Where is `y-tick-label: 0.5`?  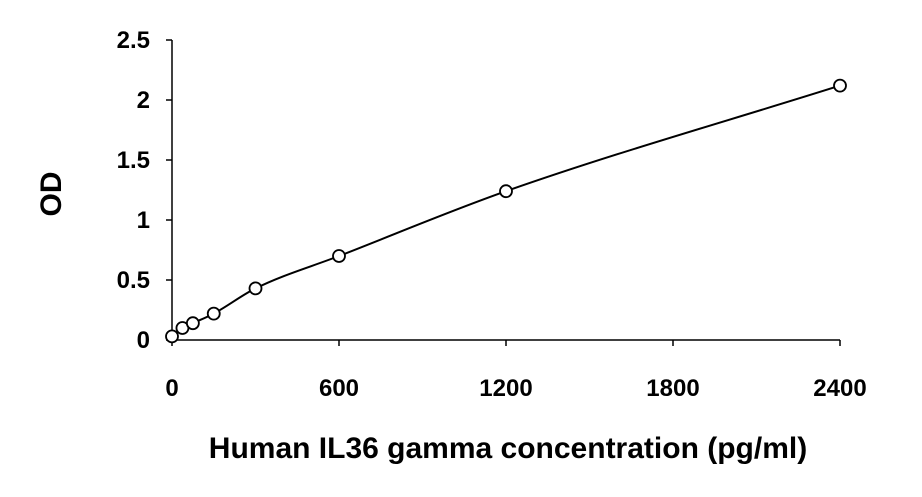
y-tick-label: 0.5 is located at coordinates (133, 280).